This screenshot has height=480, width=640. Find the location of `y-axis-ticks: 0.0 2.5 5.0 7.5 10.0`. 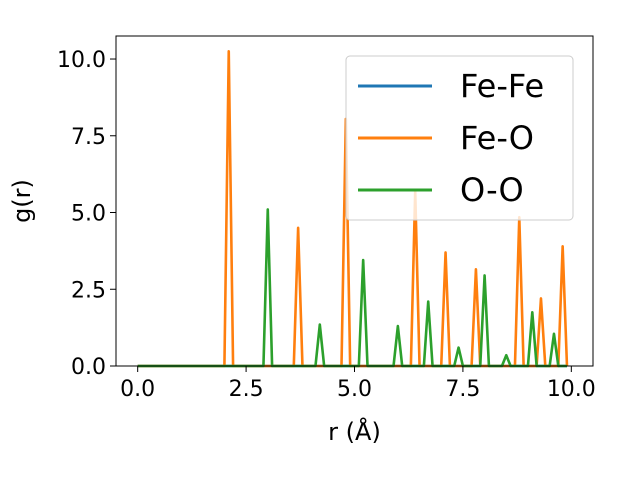

y-axis-ticks: 0.0 2.5 5.0 7.5 10.0 is located at coordinates (86, 214).